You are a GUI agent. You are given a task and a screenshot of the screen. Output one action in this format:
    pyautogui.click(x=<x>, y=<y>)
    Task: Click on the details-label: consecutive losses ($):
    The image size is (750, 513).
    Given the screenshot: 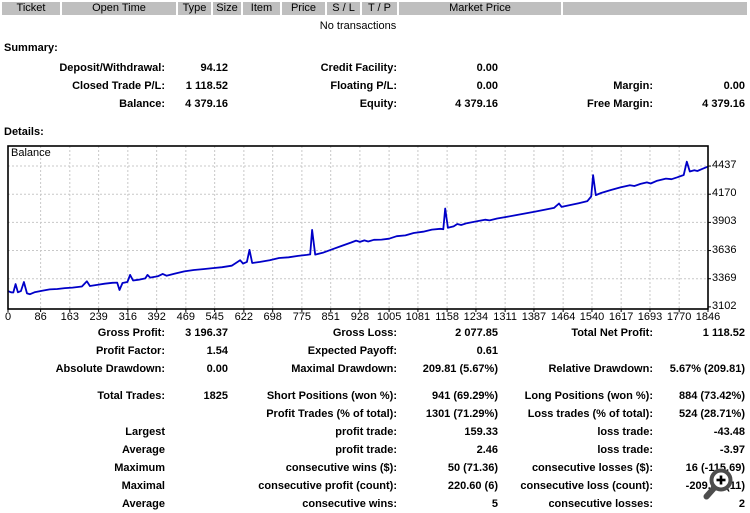 What is the action you would take?
    pyautogui.click(x=592, y=468)
    